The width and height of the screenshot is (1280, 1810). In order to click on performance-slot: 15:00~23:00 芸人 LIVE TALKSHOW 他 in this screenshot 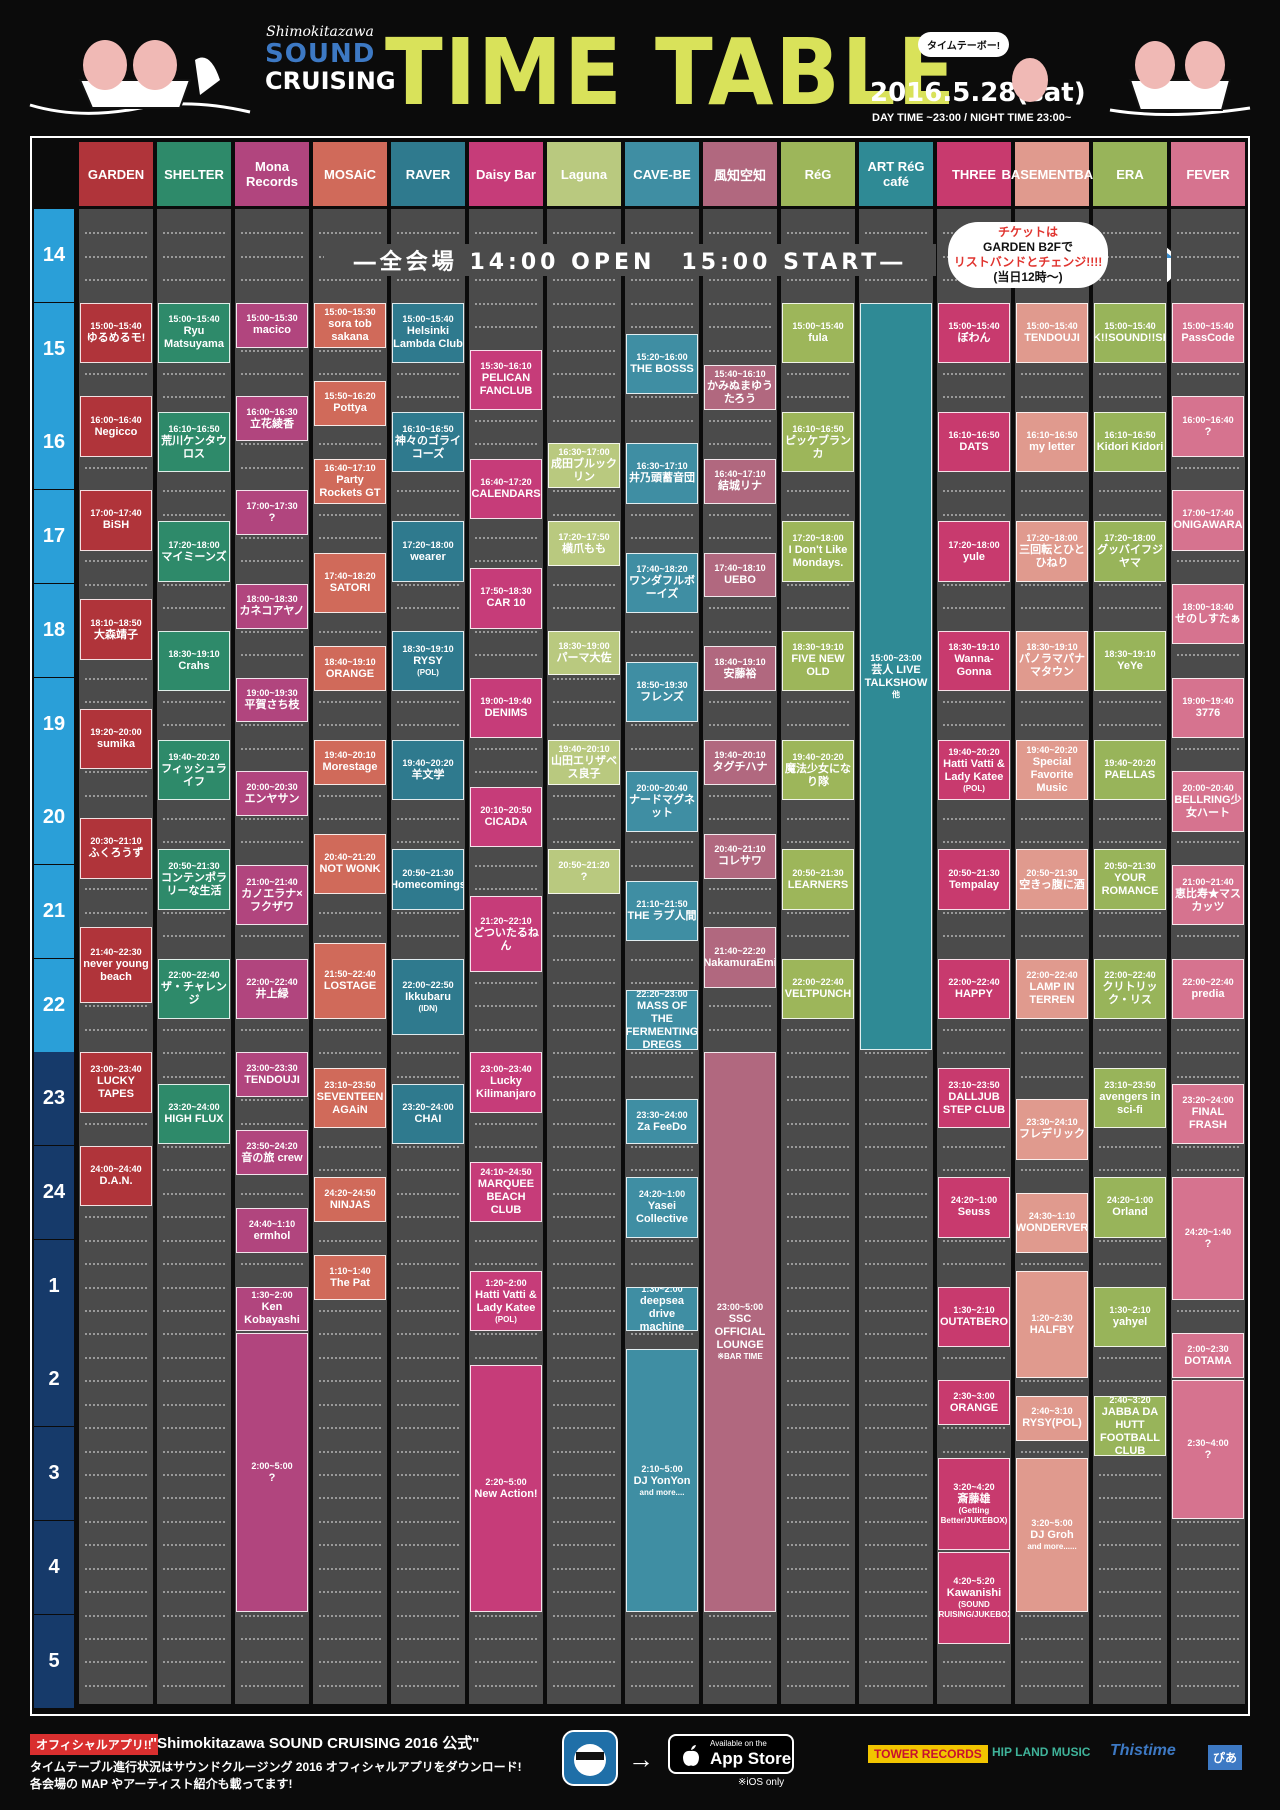, I will do `click(896, 676)`.